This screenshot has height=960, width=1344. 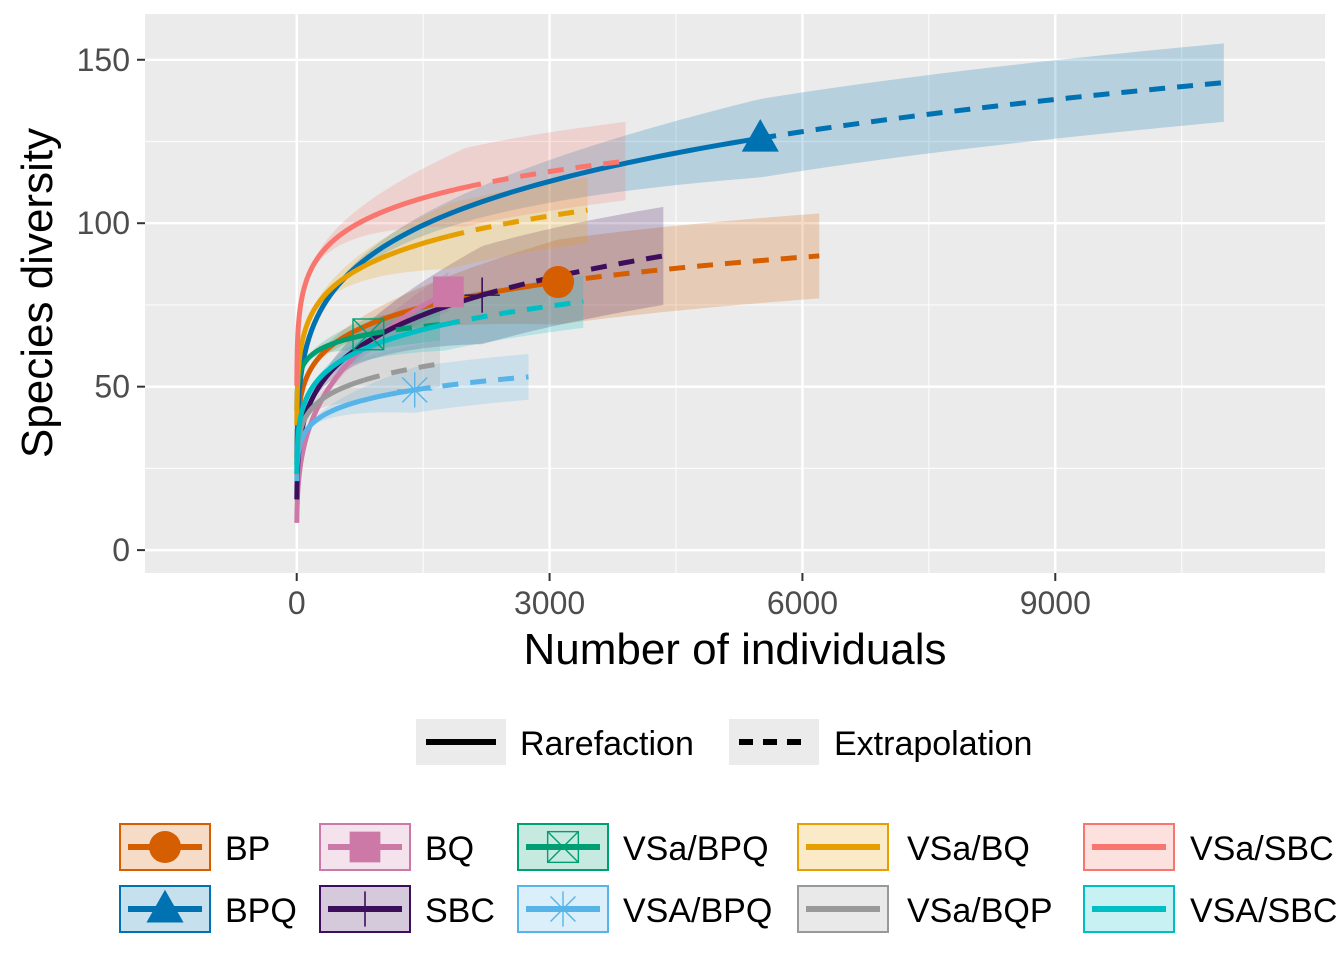 What do you see at coordinates (1262, 849) in the screenshot?
I see `legend-label-vsa-sbc: VSa/SBC` at bounding box center [1262, 849].